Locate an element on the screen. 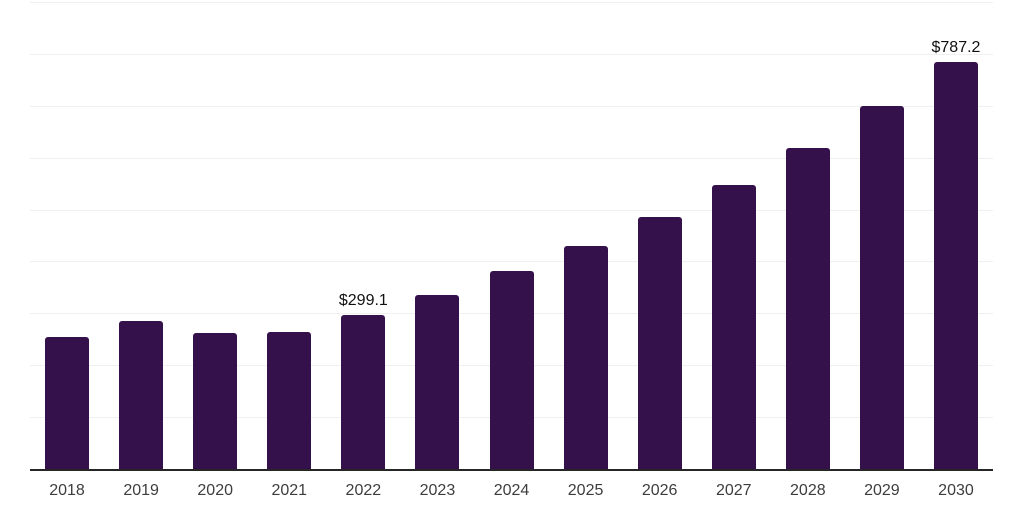 Image resolution: width=1024 pixels, height=512 pixels. x-tick-2026: 2026 is located at coordinates (659, 490).